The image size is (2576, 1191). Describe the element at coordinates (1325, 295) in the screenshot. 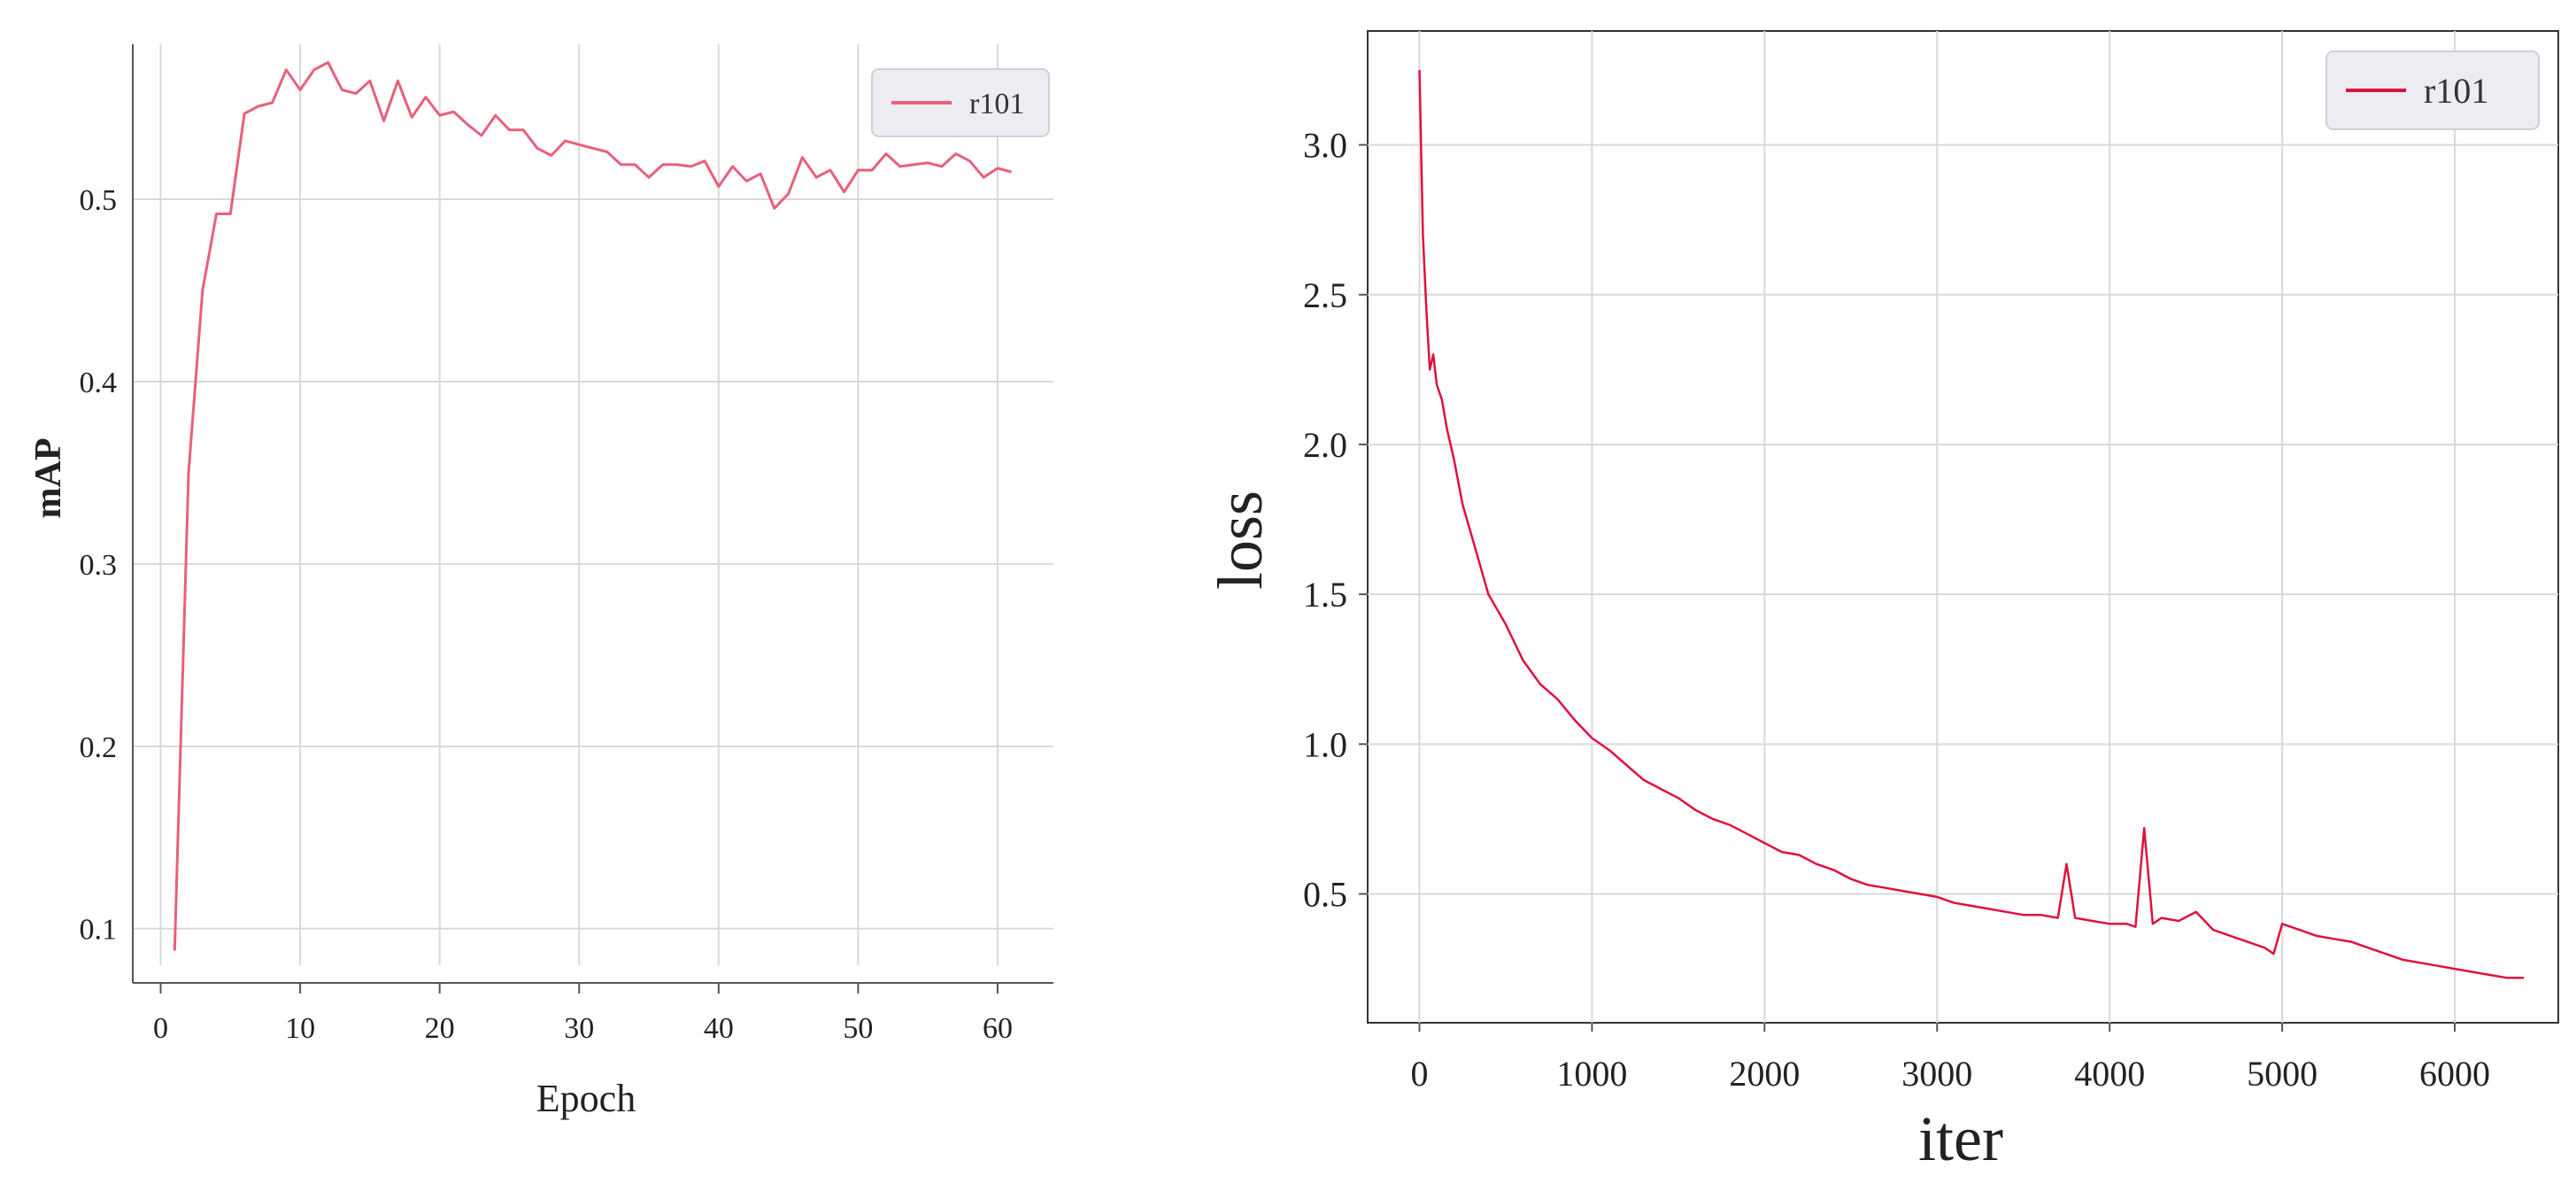

I see `y-tick-label: 2.5` at that location.